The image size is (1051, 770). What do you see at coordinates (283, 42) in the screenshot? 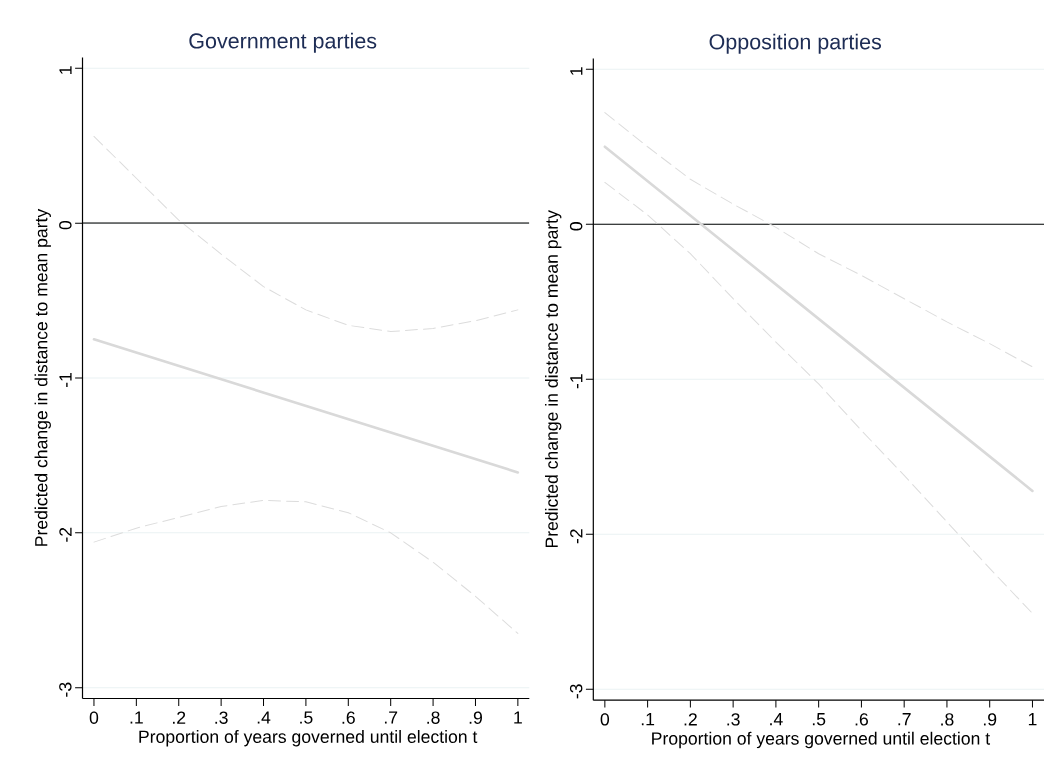
I see `chart-title: Government parties` at bounding box center [283, 42].